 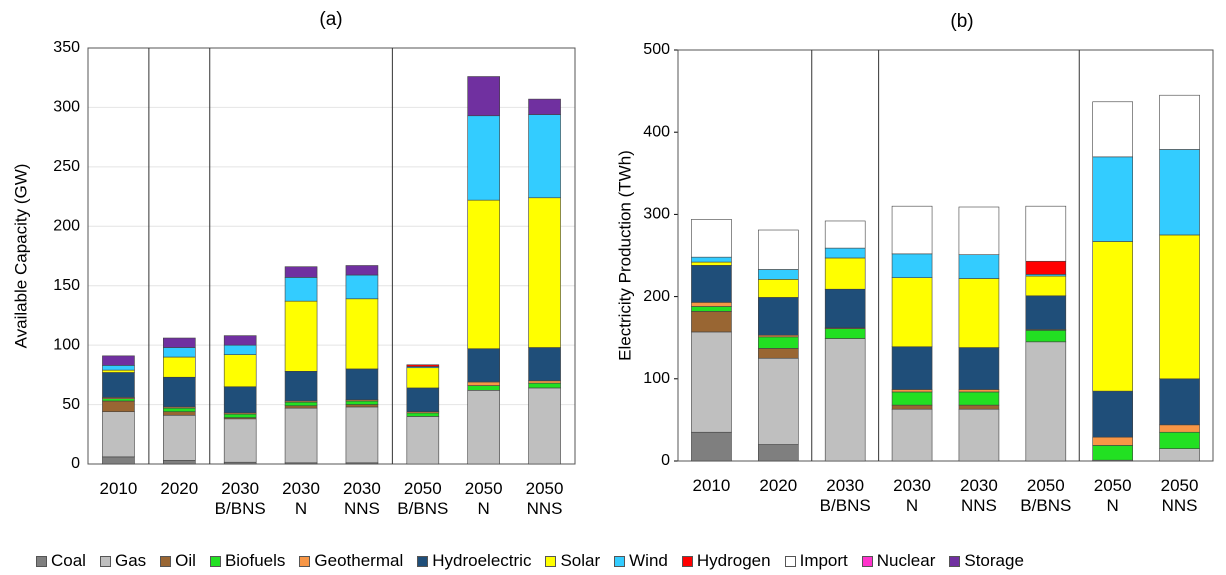 What do you see at coordinates (898, 561) in the screenshot?
I see `legend-item: Nuclear` at bounding box center [898, 561].